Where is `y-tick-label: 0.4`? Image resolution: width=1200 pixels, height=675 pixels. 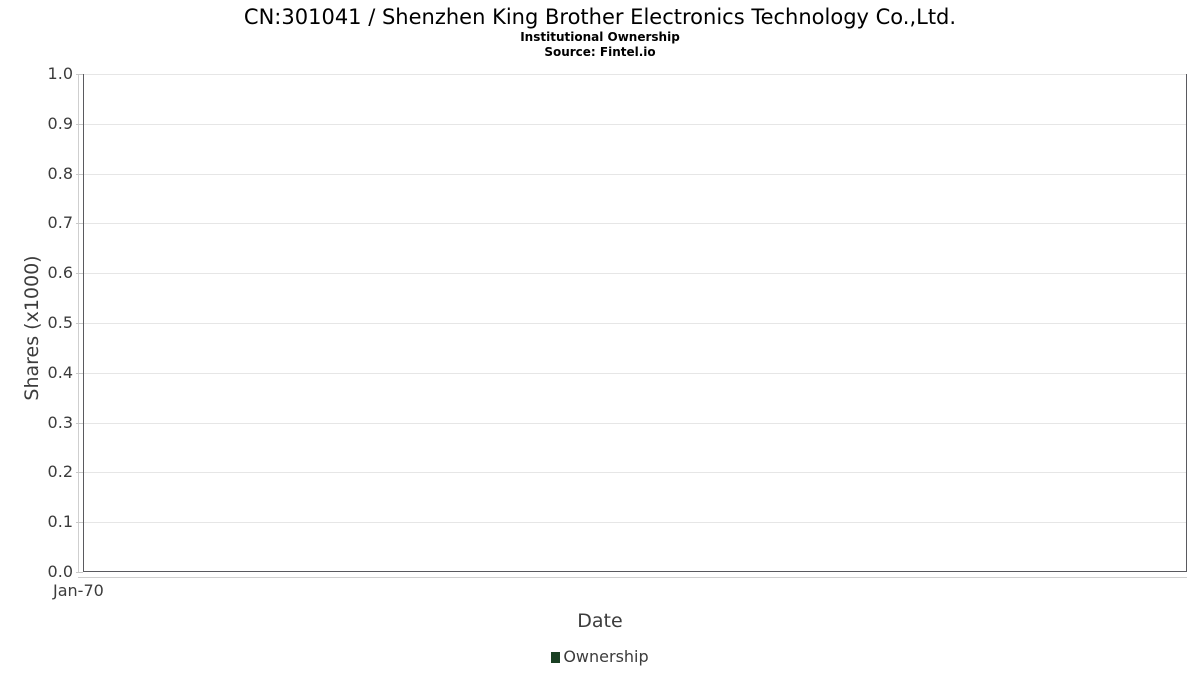
y-tick-label: 0.4 is located at coordinates (60, 372).